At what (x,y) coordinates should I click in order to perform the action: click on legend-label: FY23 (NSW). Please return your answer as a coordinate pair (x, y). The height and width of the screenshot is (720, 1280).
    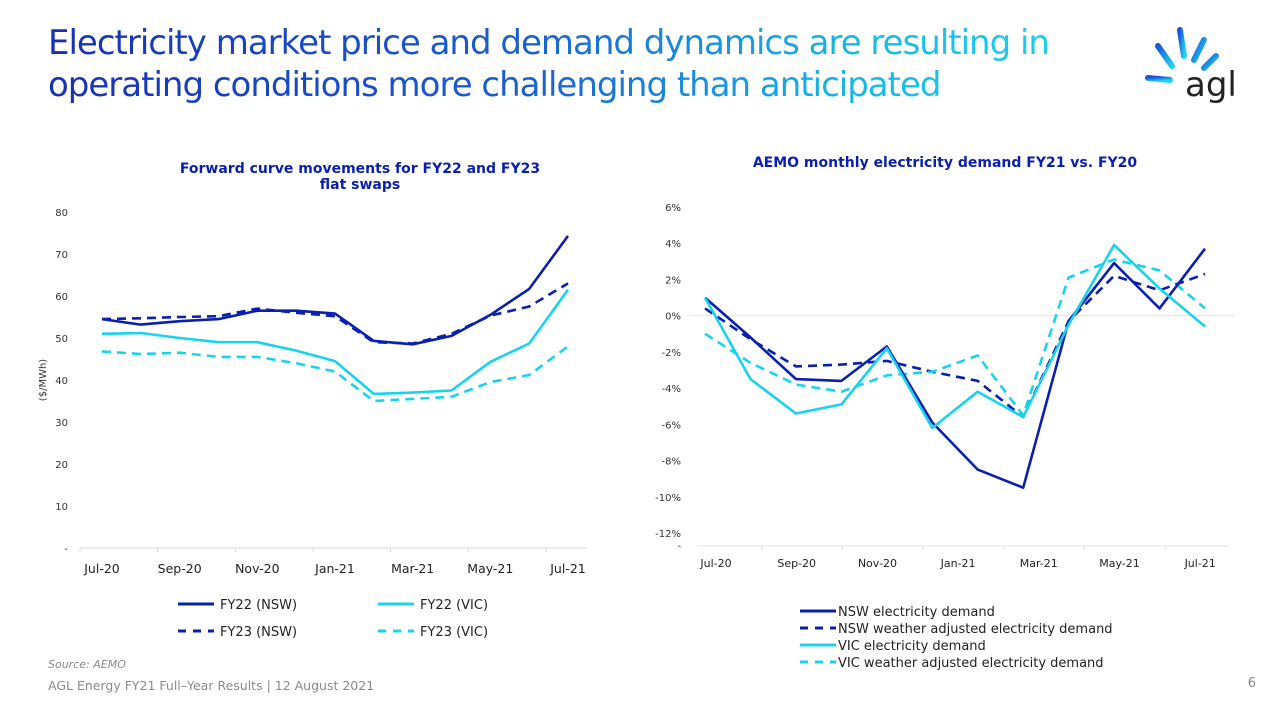
    Looking at the image, I should click on (258, 632).